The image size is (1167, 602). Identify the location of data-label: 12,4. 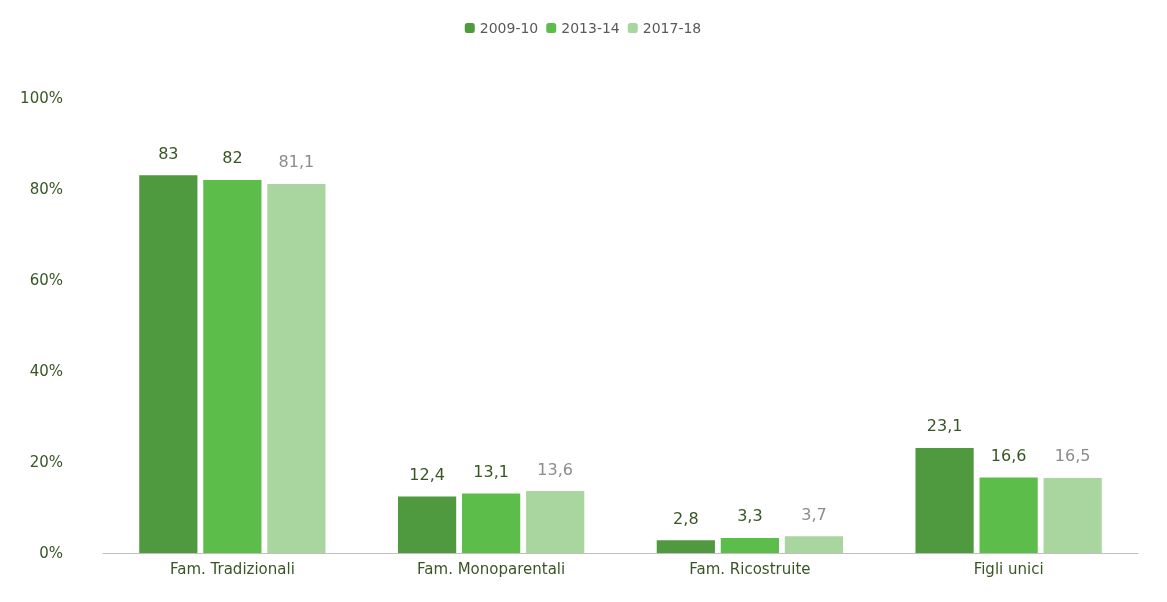
(427, 475).